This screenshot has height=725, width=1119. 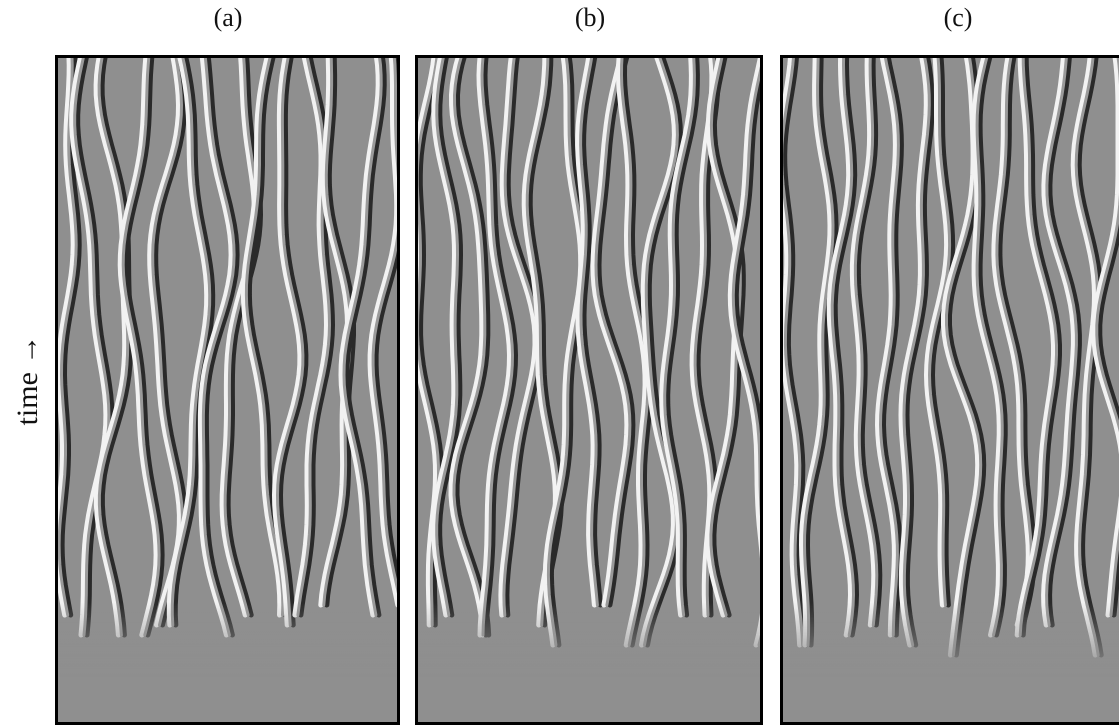 What do you see at coordinates (958, 17) in the screenshot?
I see `panel-label: (c)` at bounding box center [958, 17].